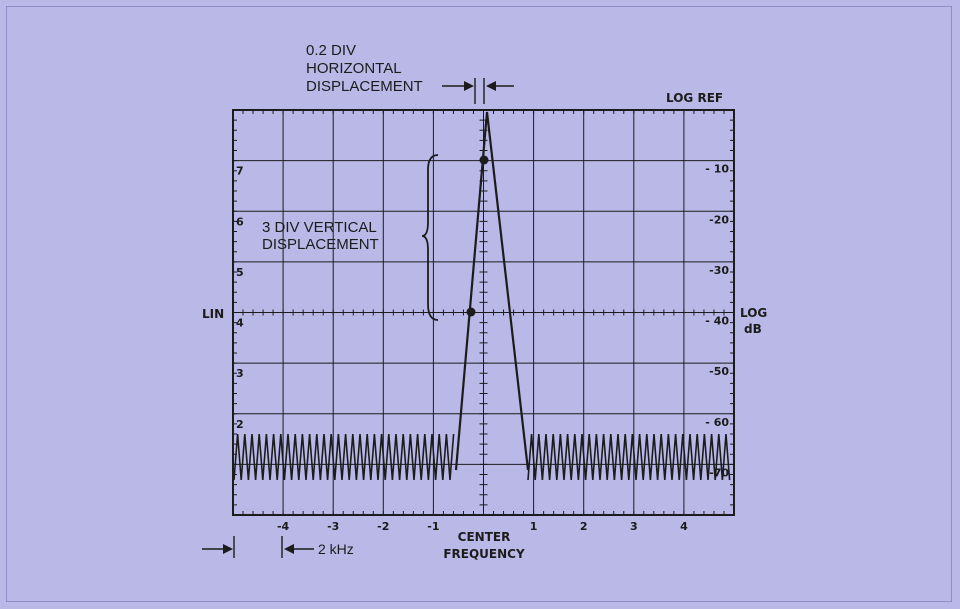 Image resolution: width=960 pixels, height=609 pixels. I want to click on lin-scale-label: 4, so click(240, 323).